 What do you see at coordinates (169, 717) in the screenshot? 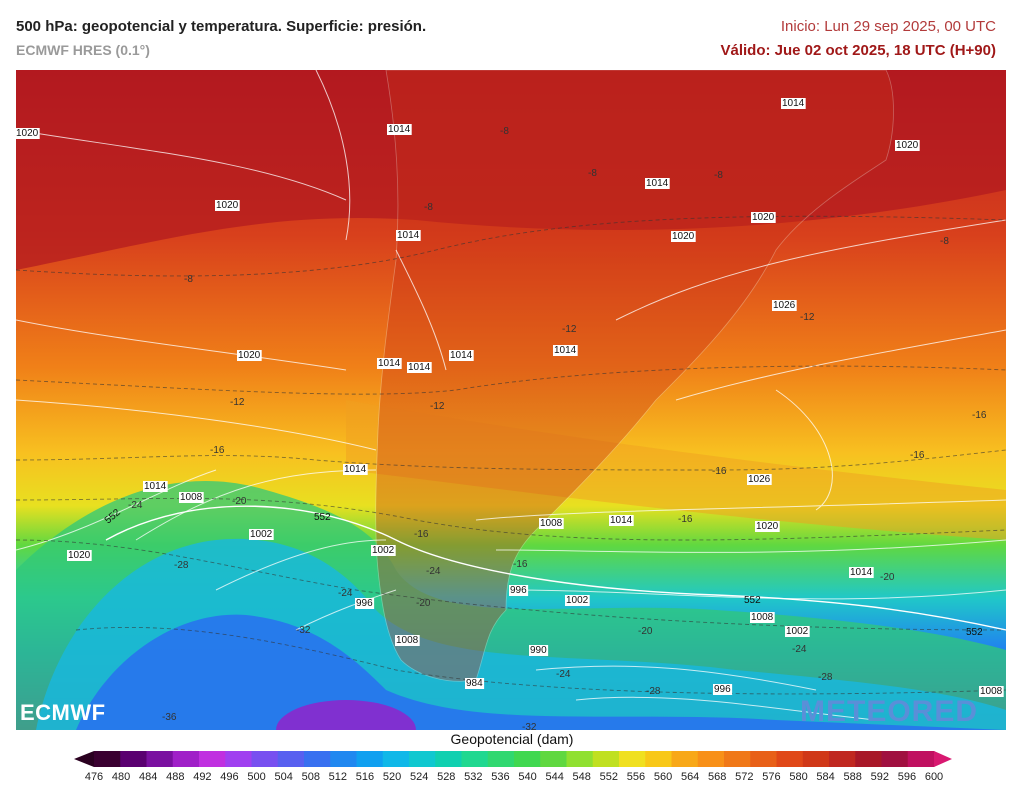
I see `temperature-label: -36` at bounding box center [169, 717].